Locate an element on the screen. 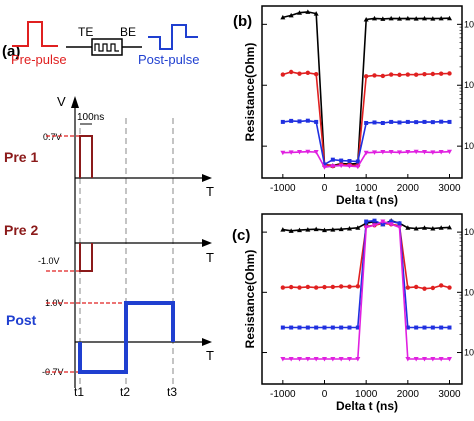 Image resolution: width=474 pixels, height=421 pixels. y-tick-label: 103 is located at coordinates (469, 352).